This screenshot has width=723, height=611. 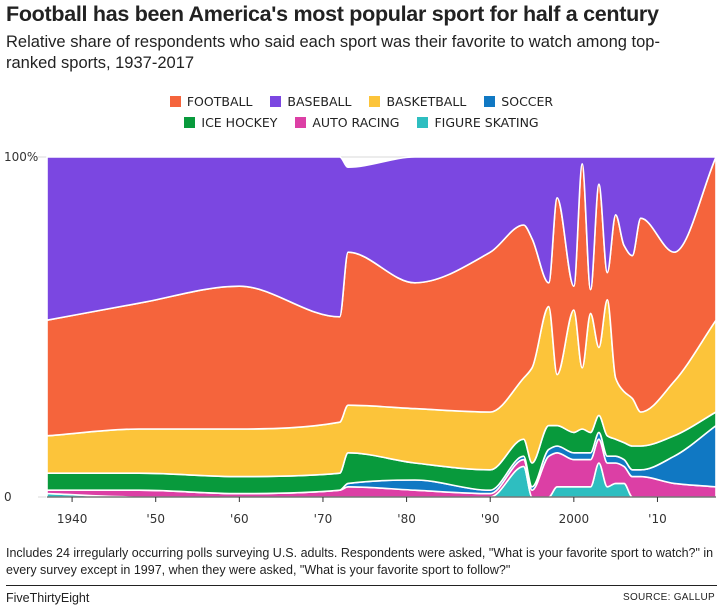 I want to click on legend-item-baseball: BASEBALL, so click(x=310, y=101).